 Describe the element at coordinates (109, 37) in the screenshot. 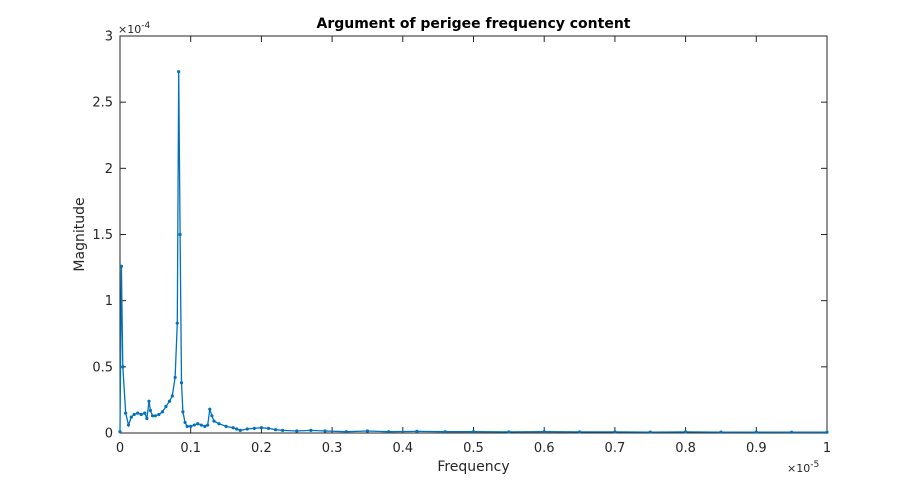

I see `y-tick-label: 3` at that location.